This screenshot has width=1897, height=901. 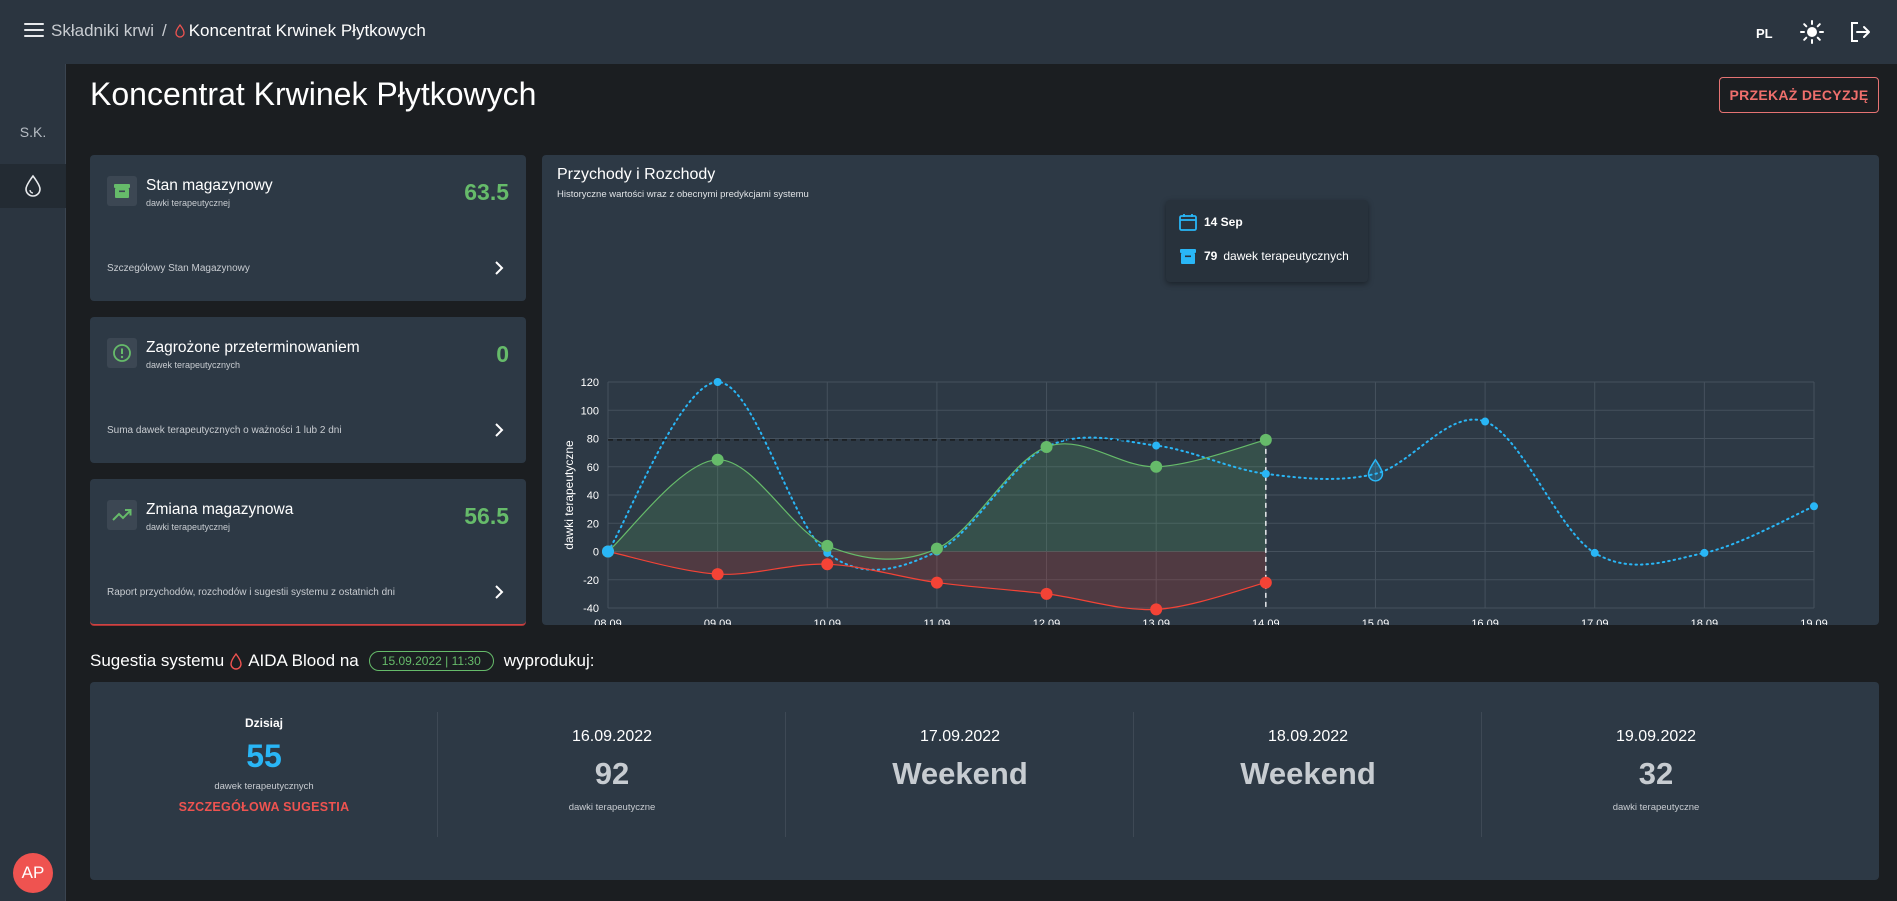 I want to click on theme-toggle-icon, so click(x=1812, y=32).